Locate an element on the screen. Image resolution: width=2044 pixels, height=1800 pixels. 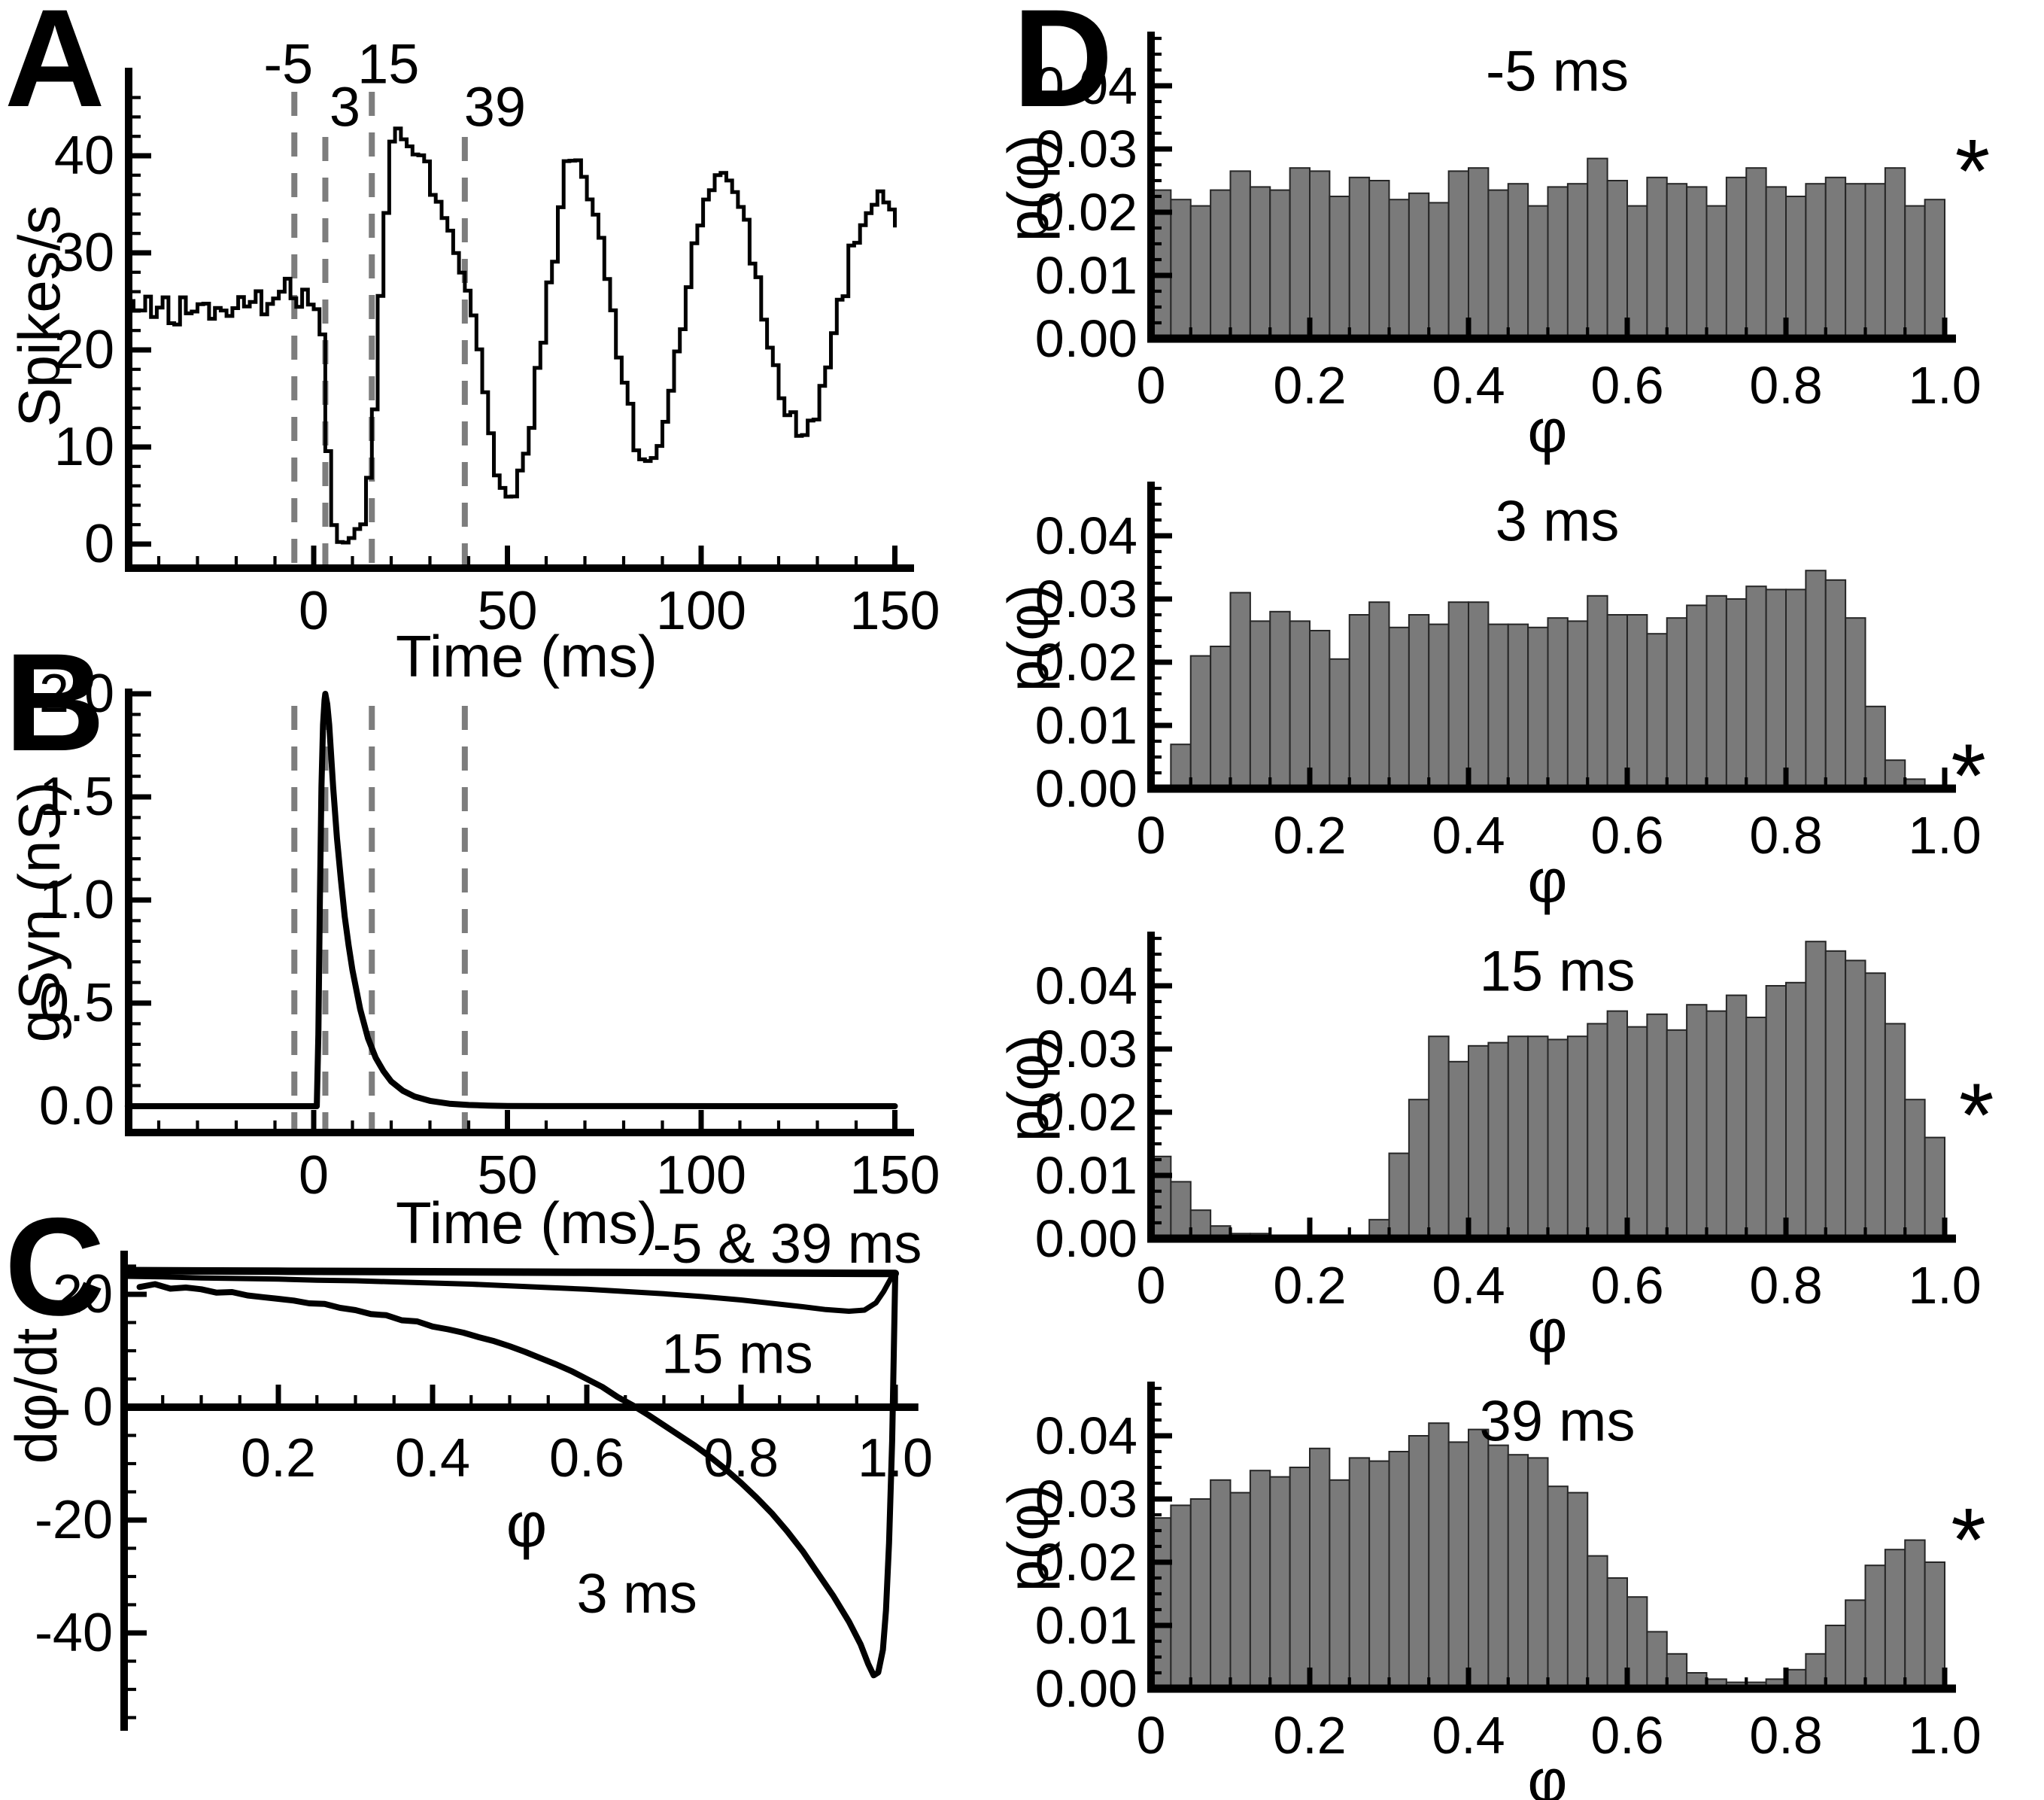
b-y-axis-title: gSyn (nS) is located at coordinates (39, 912).